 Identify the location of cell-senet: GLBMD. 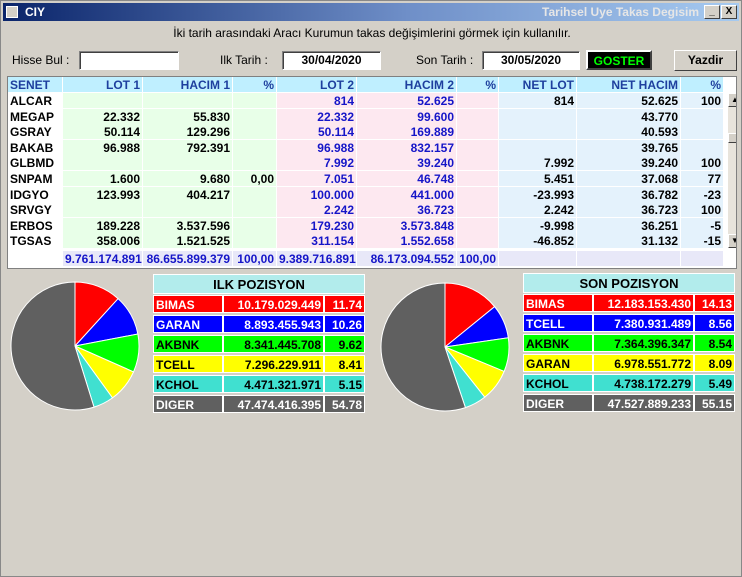
(35, 163).